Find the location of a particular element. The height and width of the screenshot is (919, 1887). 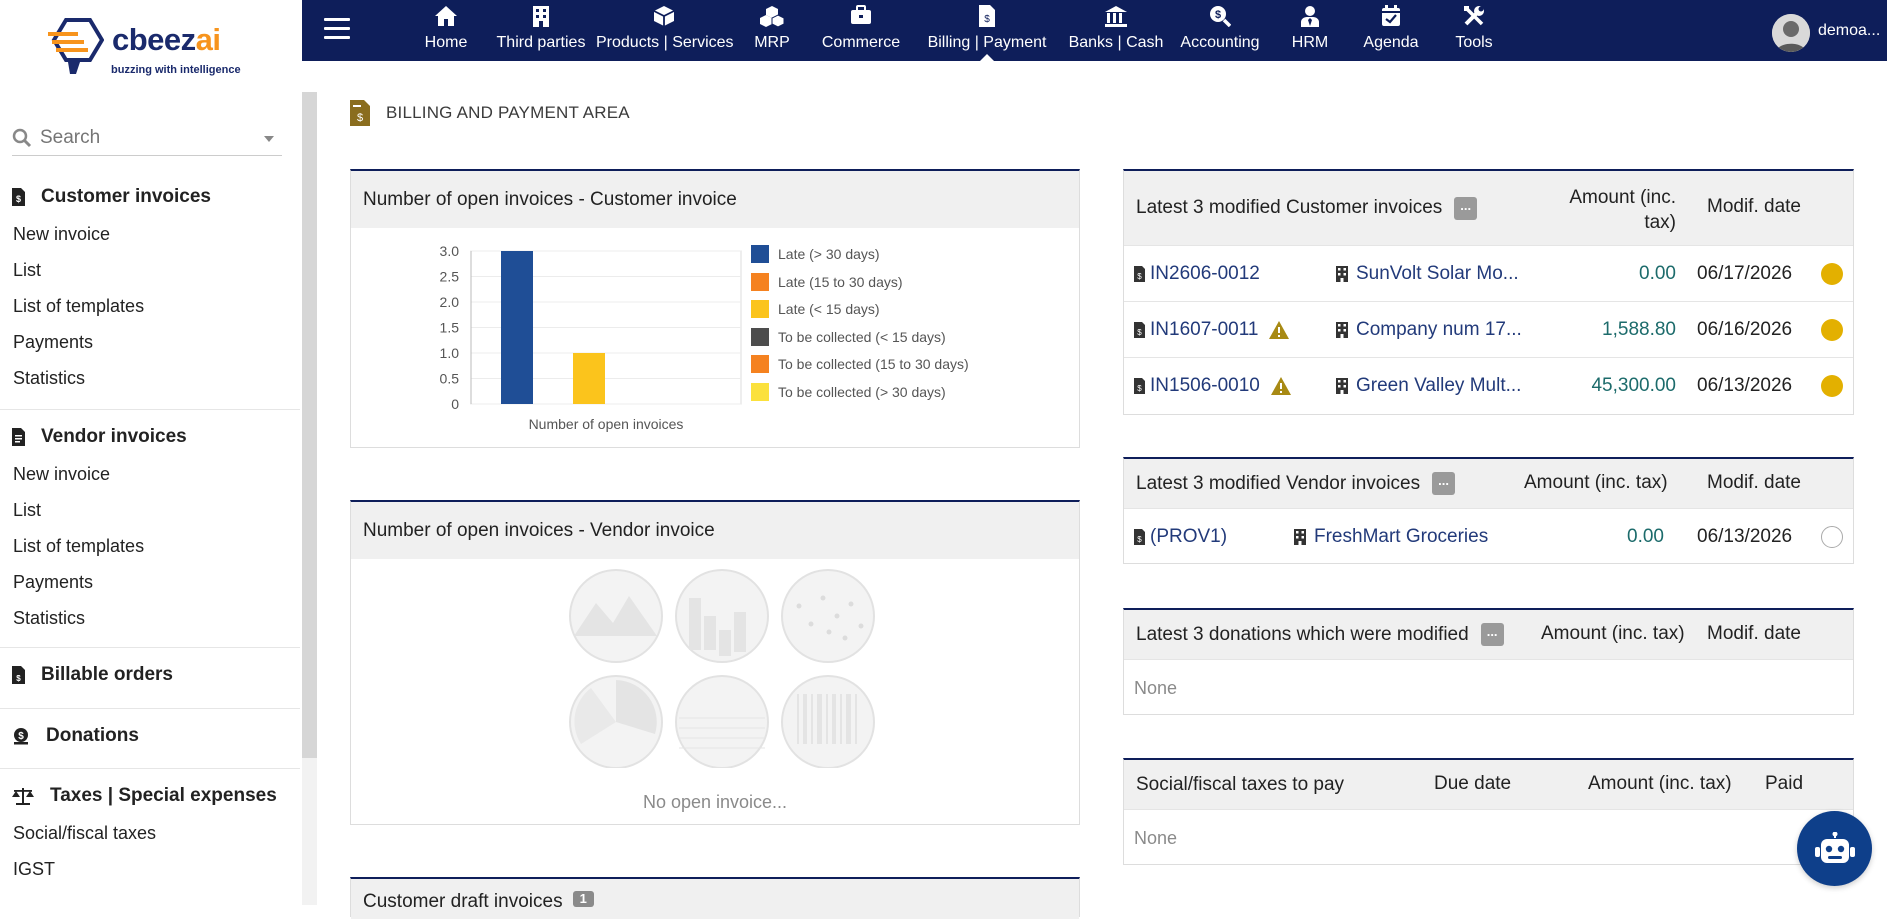

invoice-ref-link: $ IN1506-0010 is located at coordinates (1213, 386).